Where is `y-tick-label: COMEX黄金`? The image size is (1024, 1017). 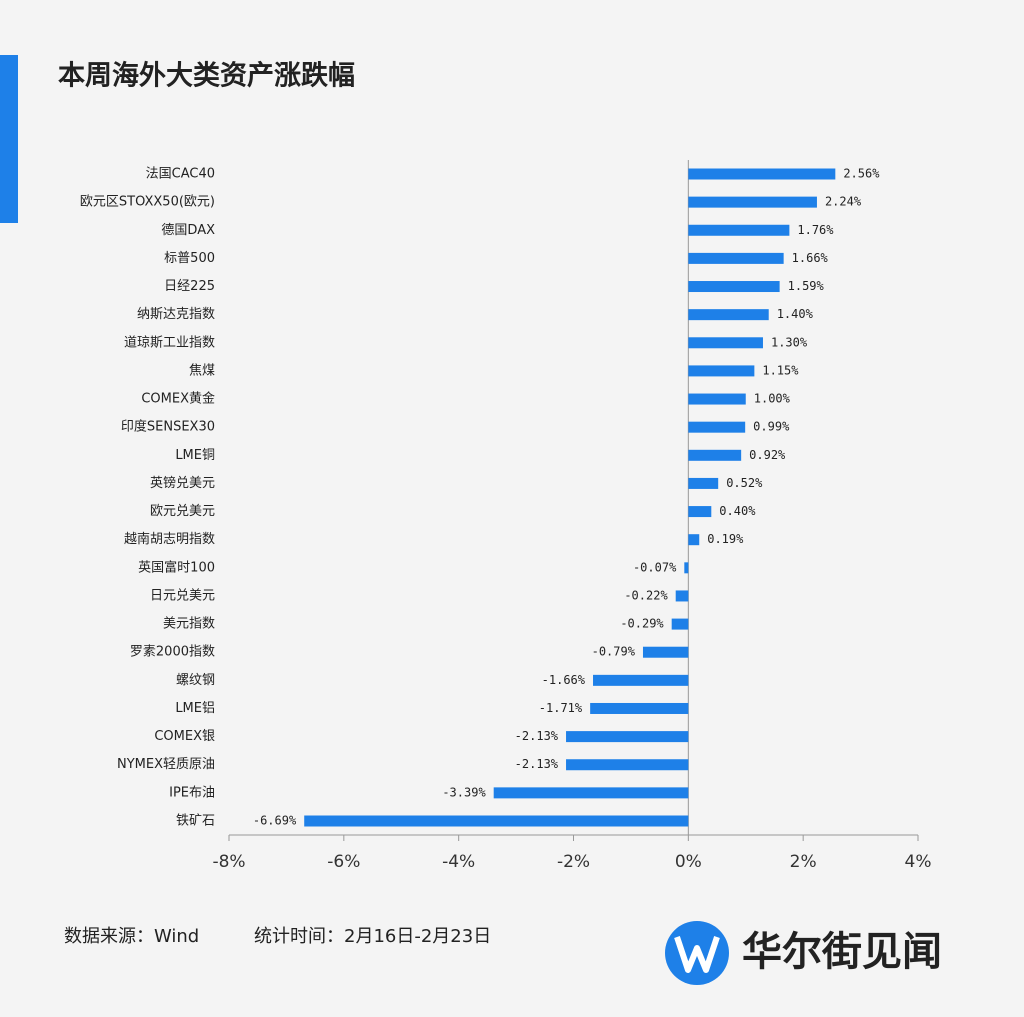
y-tick-label: COMEX黄金 is located at coordinates (178, 399).